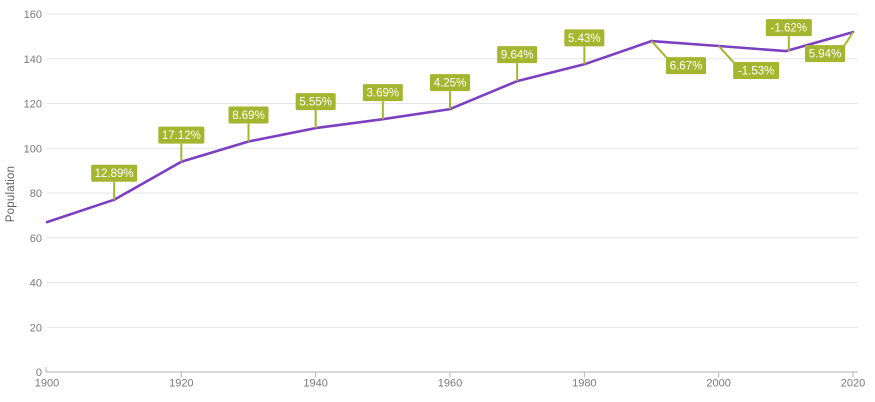 This screenshot has height=402, width=875. I want to click on growth-callout-text: 17.12%, so click(181, 136).